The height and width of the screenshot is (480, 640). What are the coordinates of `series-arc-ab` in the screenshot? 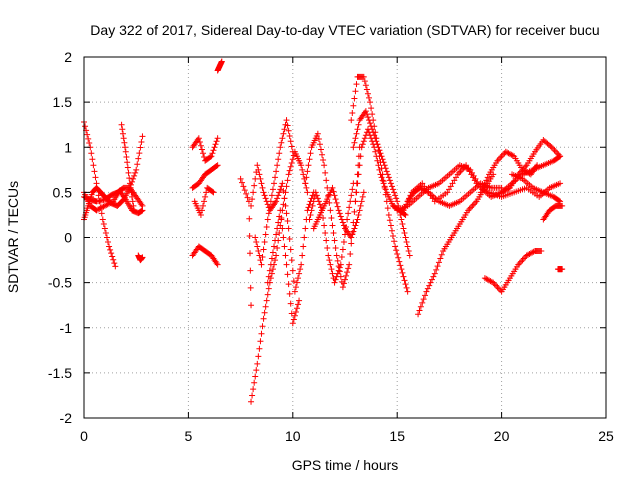 It's located at (513, 271).